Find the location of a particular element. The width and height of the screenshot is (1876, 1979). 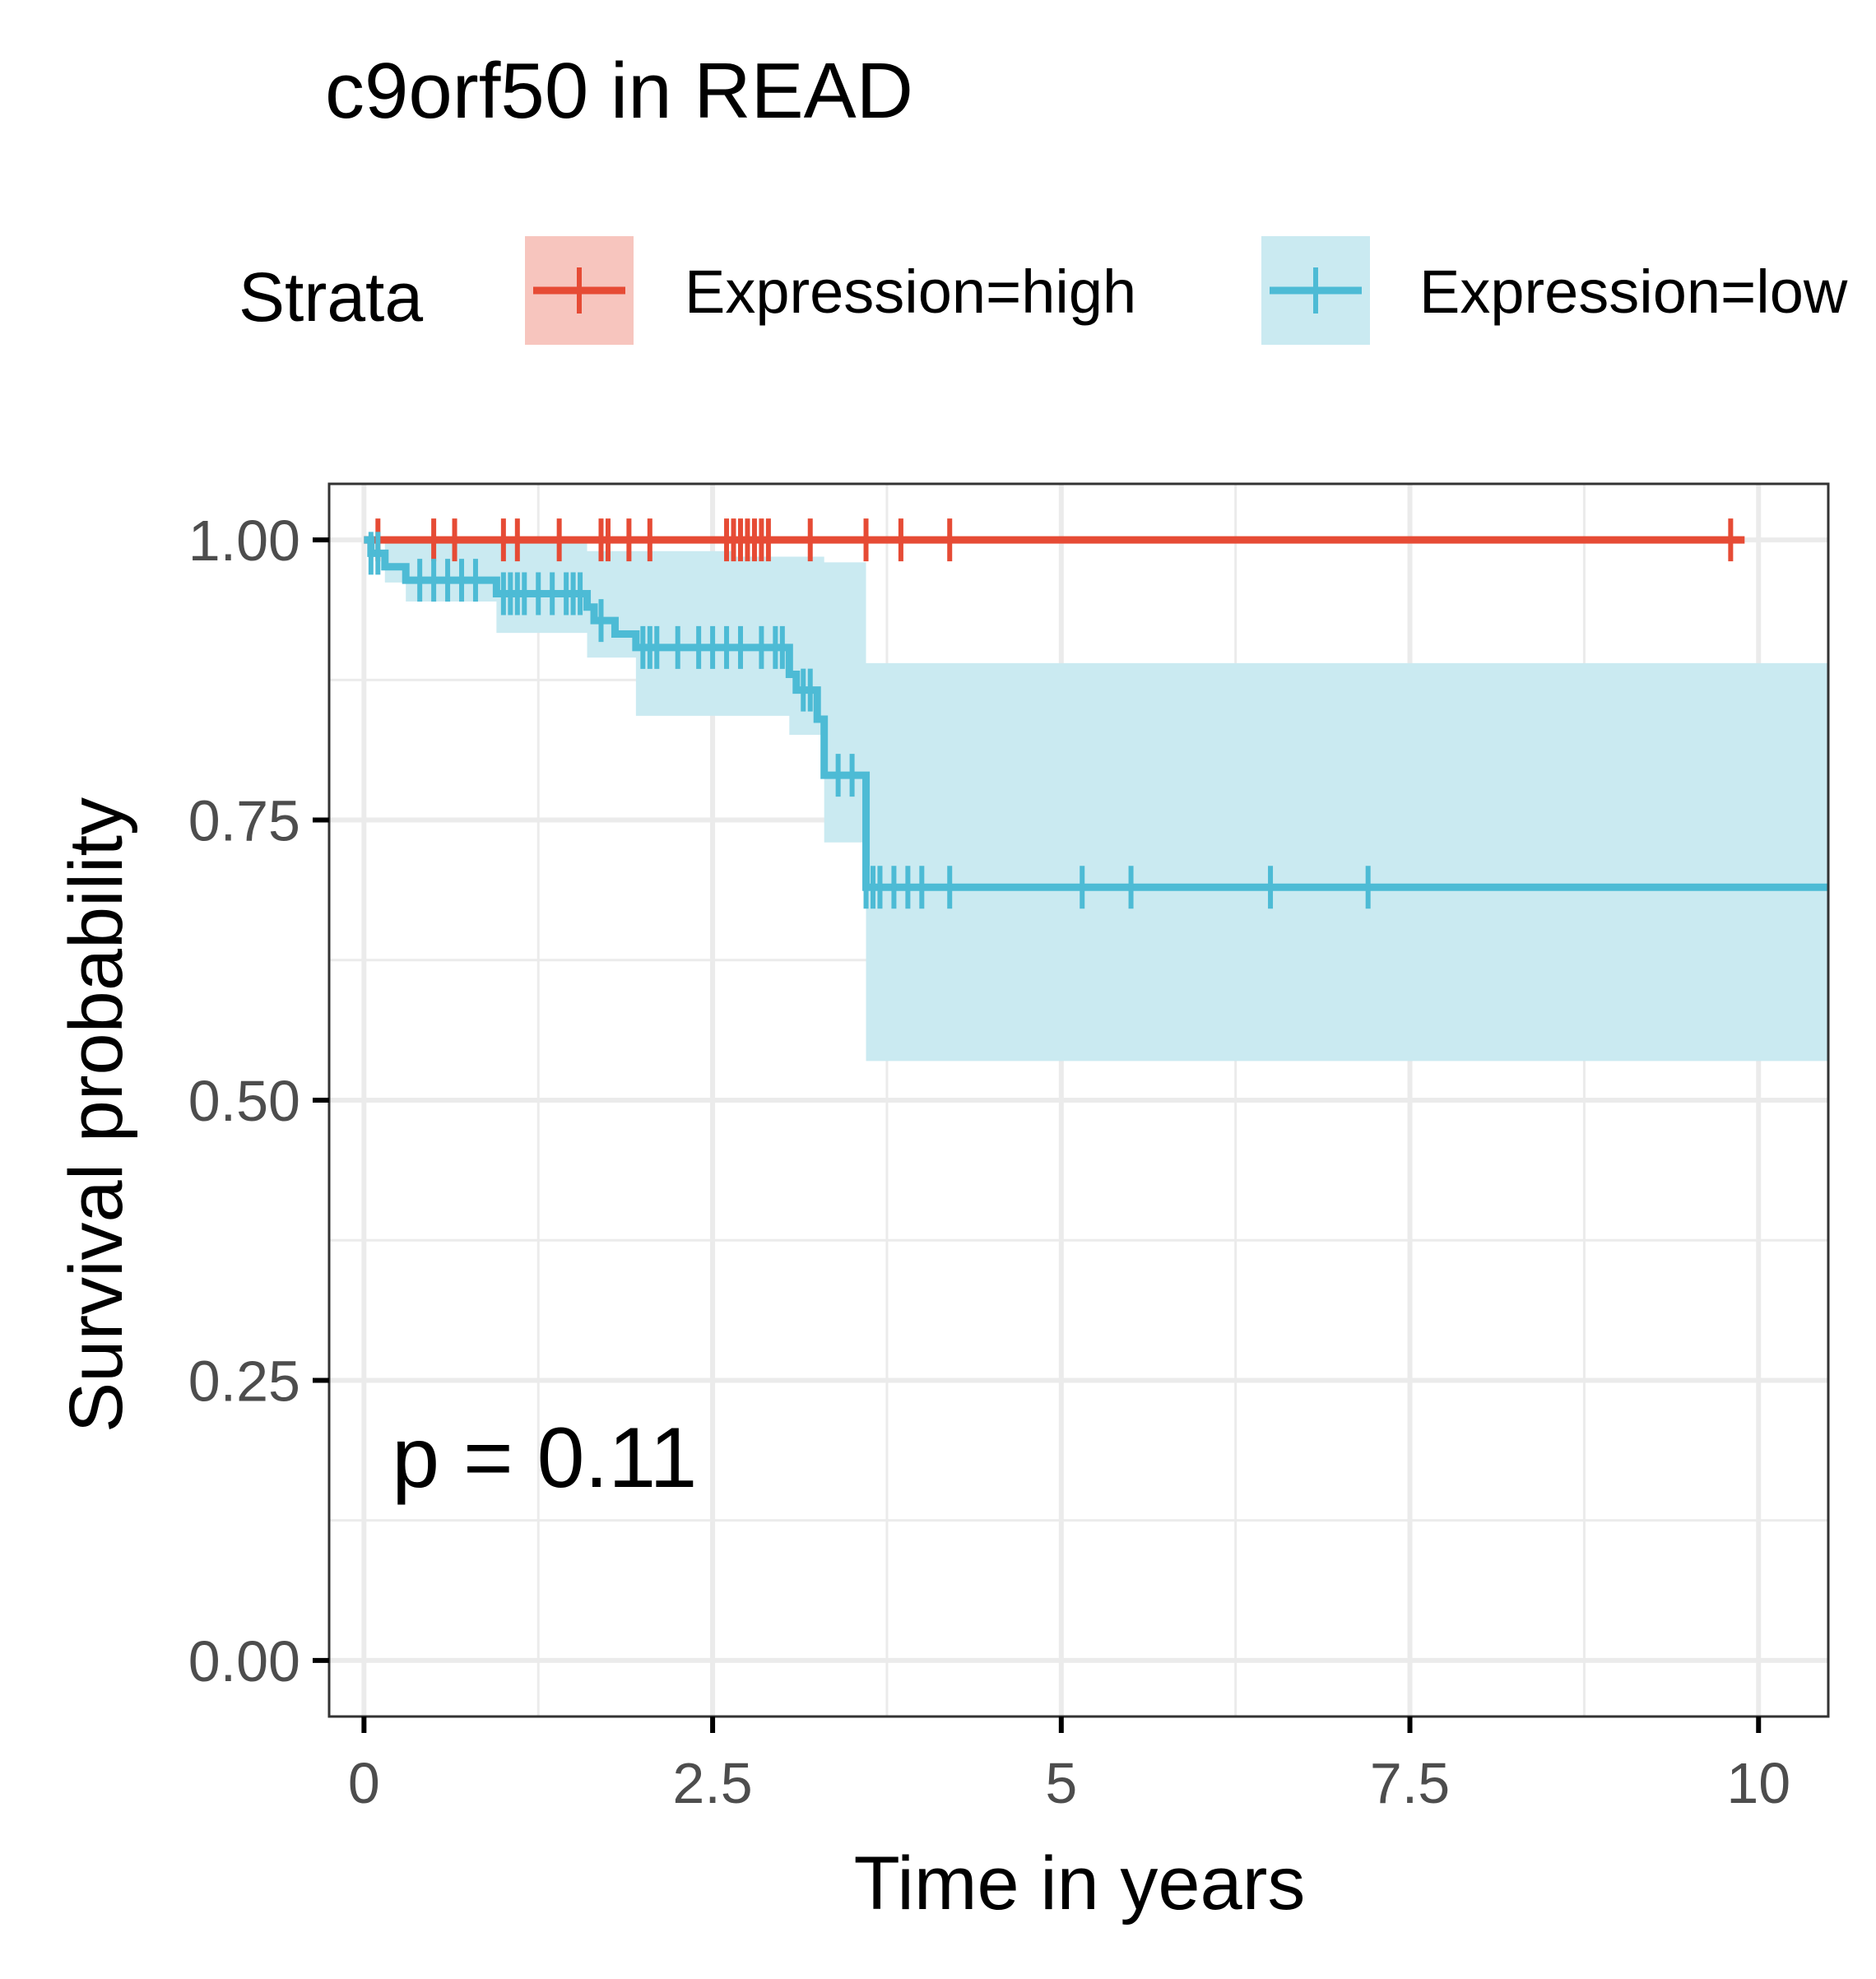

legend-label-0: Expression=high is located at coordinates (910, 292).